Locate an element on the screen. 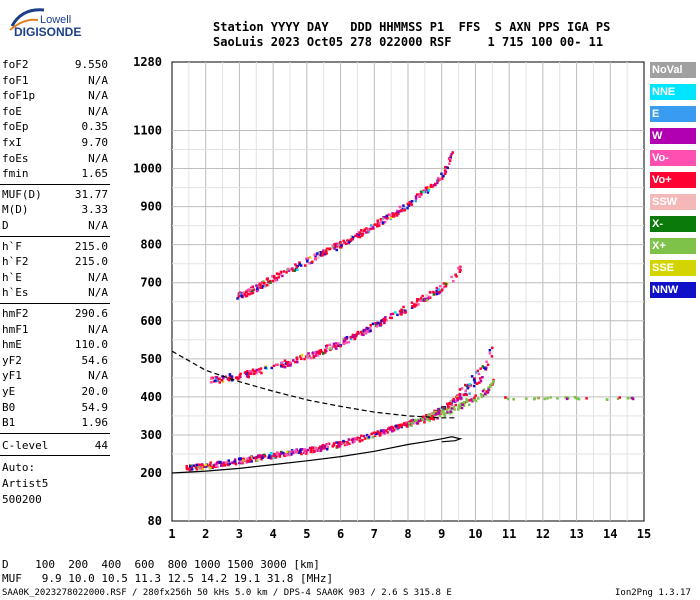 The width and height of the screenshot is (700, 600). legend-item-vo: Vo+ is located at coordinates (673, 180).